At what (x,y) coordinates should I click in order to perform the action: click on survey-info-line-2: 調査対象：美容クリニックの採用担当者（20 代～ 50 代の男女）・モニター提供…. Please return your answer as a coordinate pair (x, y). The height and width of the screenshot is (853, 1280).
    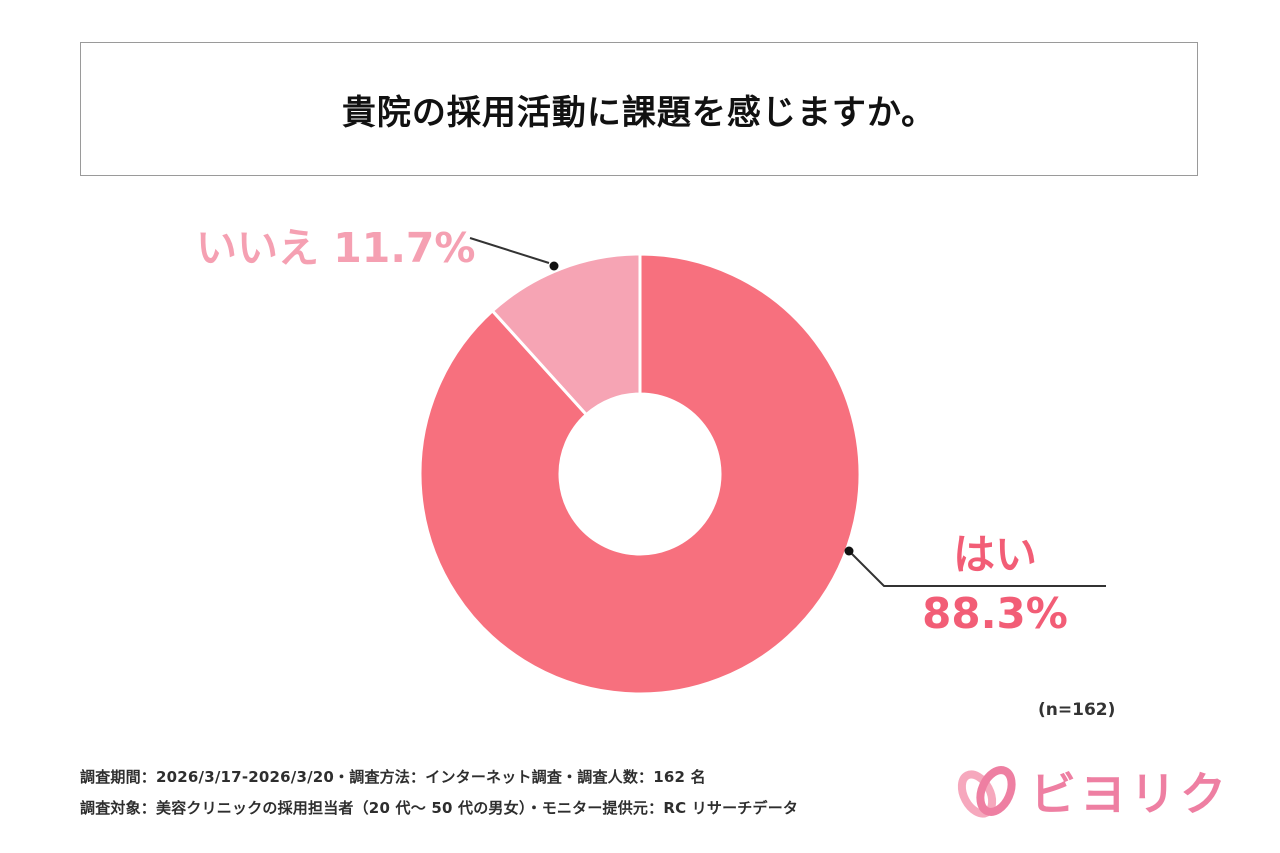
    Looking at the image, I should click on (439, 808).